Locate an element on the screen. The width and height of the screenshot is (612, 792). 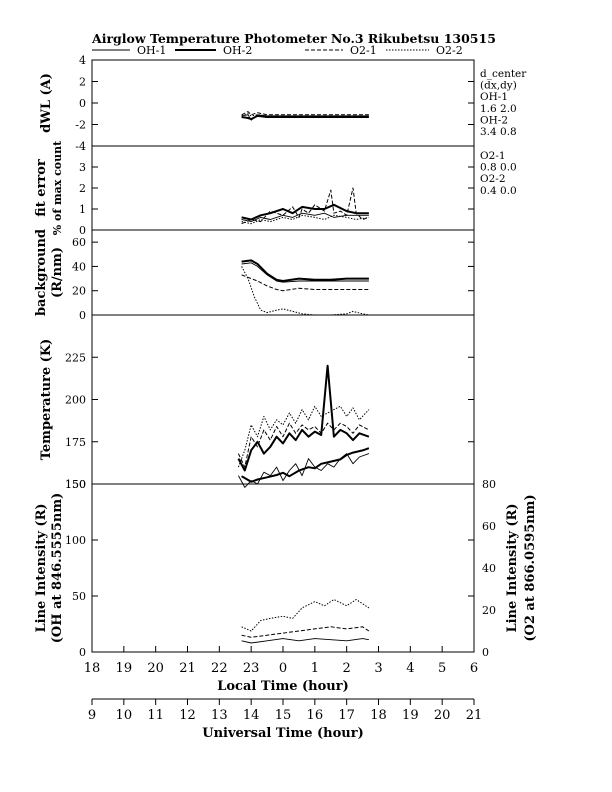
y-axis-label: % of max count is located at coordinates (57, 187).